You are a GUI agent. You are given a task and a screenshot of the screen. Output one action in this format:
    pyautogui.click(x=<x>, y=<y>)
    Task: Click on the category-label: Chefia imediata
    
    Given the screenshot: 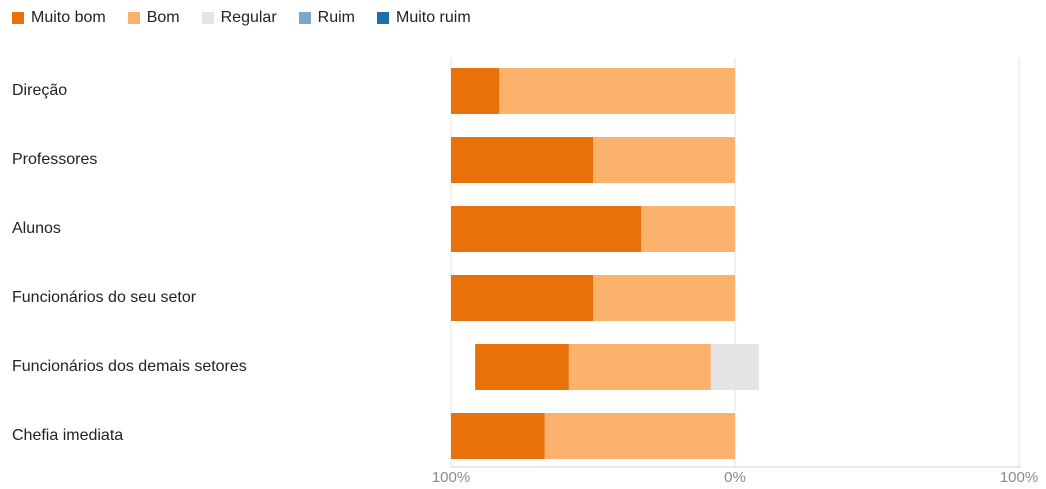 What is the action you would take?
    pyautogui.click(x=68, y=435)
    